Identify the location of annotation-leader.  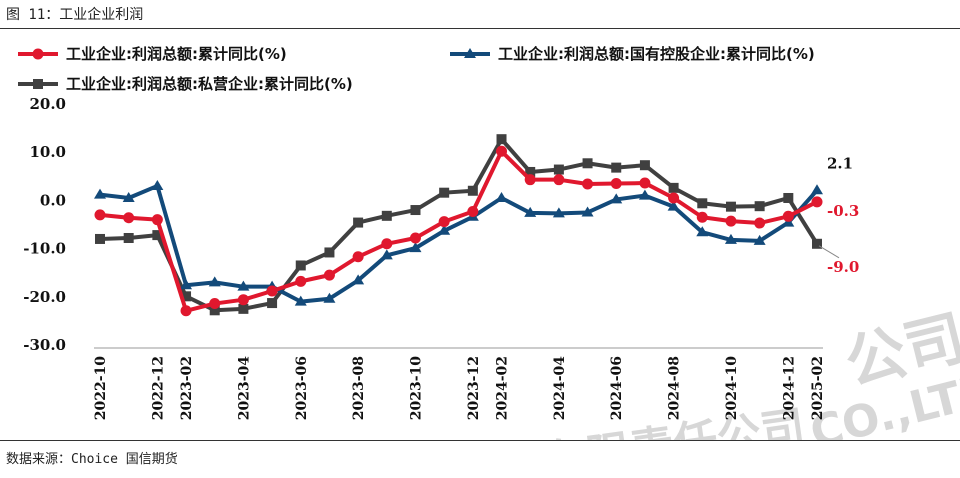
(829, 252).